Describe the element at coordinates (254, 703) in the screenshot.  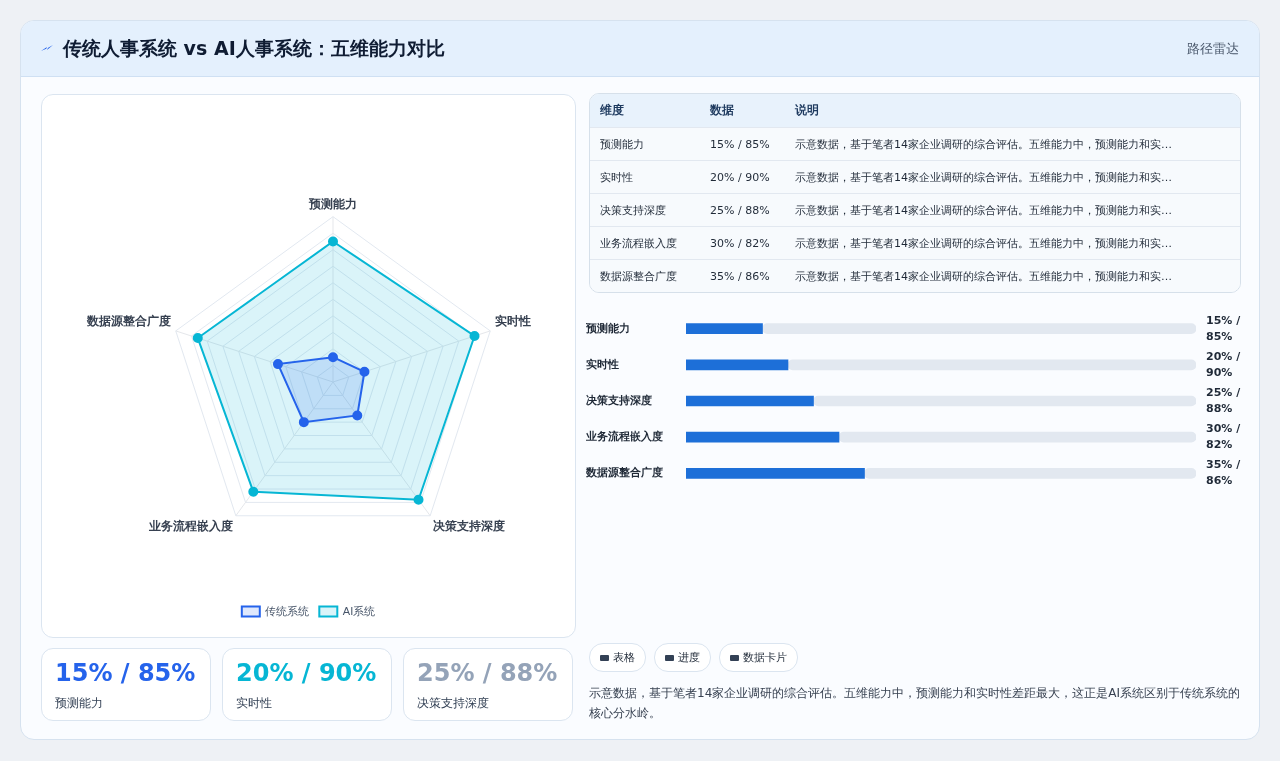
I see `category-label: 实时性` at that location.